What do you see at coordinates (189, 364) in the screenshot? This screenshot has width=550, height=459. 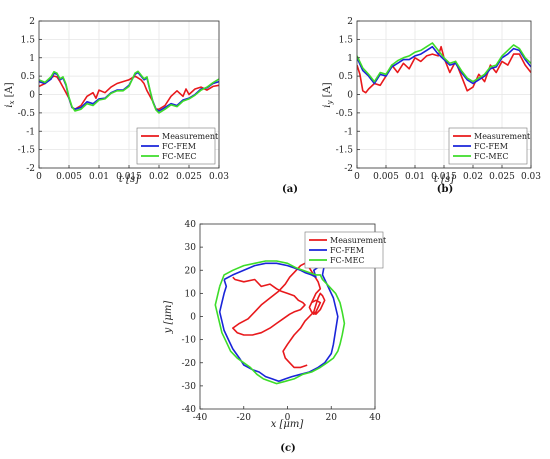 I see `y-tick-label: -20` at bounding box center [189, 364].